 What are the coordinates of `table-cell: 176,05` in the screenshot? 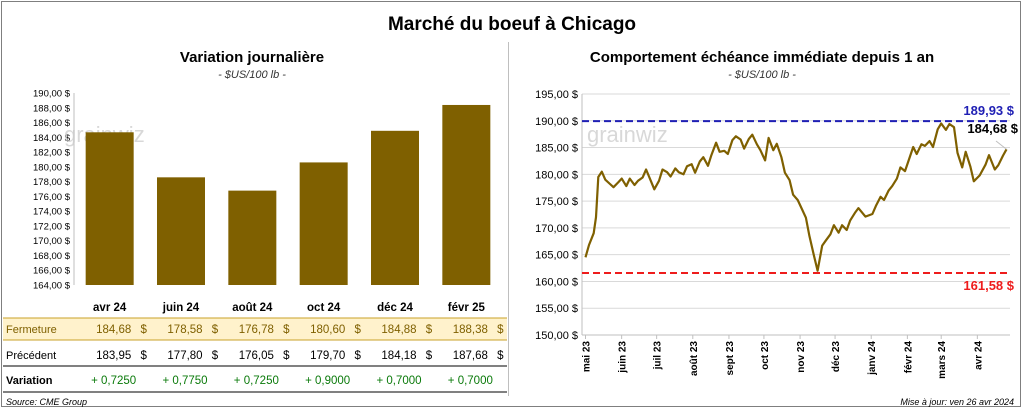 It's located at (256, 356).